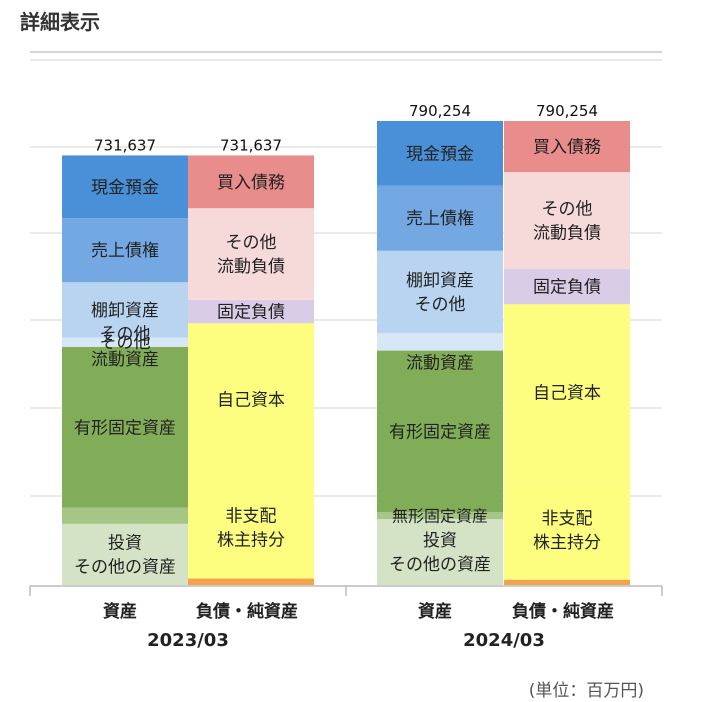 Image resolution: width=702 pixels, height=702 pixels. I want to click on x-label-period: 2023/03, so click(188, 640).